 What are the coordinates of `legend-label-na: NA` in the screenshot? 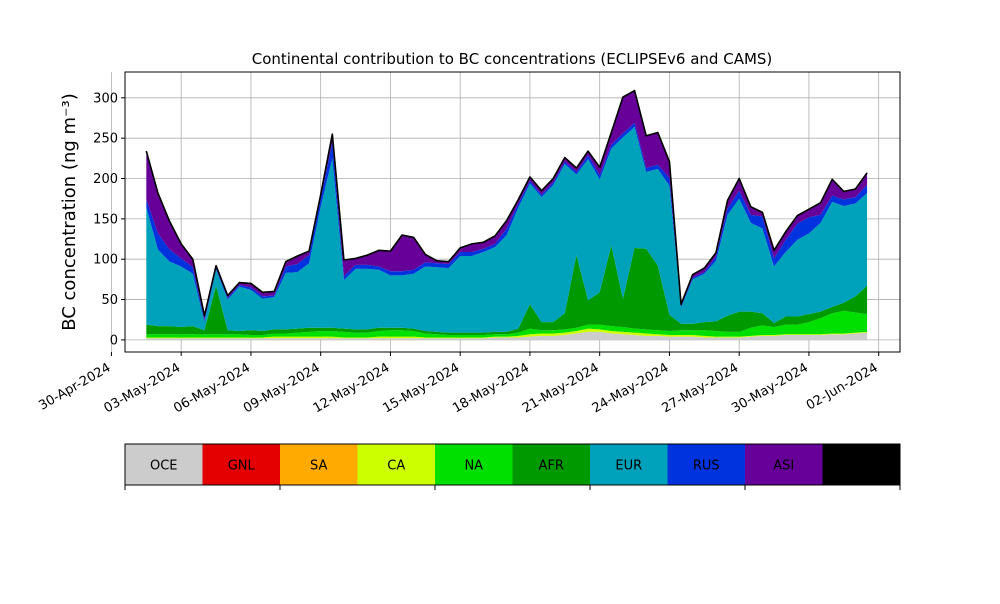 It's located at (473, 466).